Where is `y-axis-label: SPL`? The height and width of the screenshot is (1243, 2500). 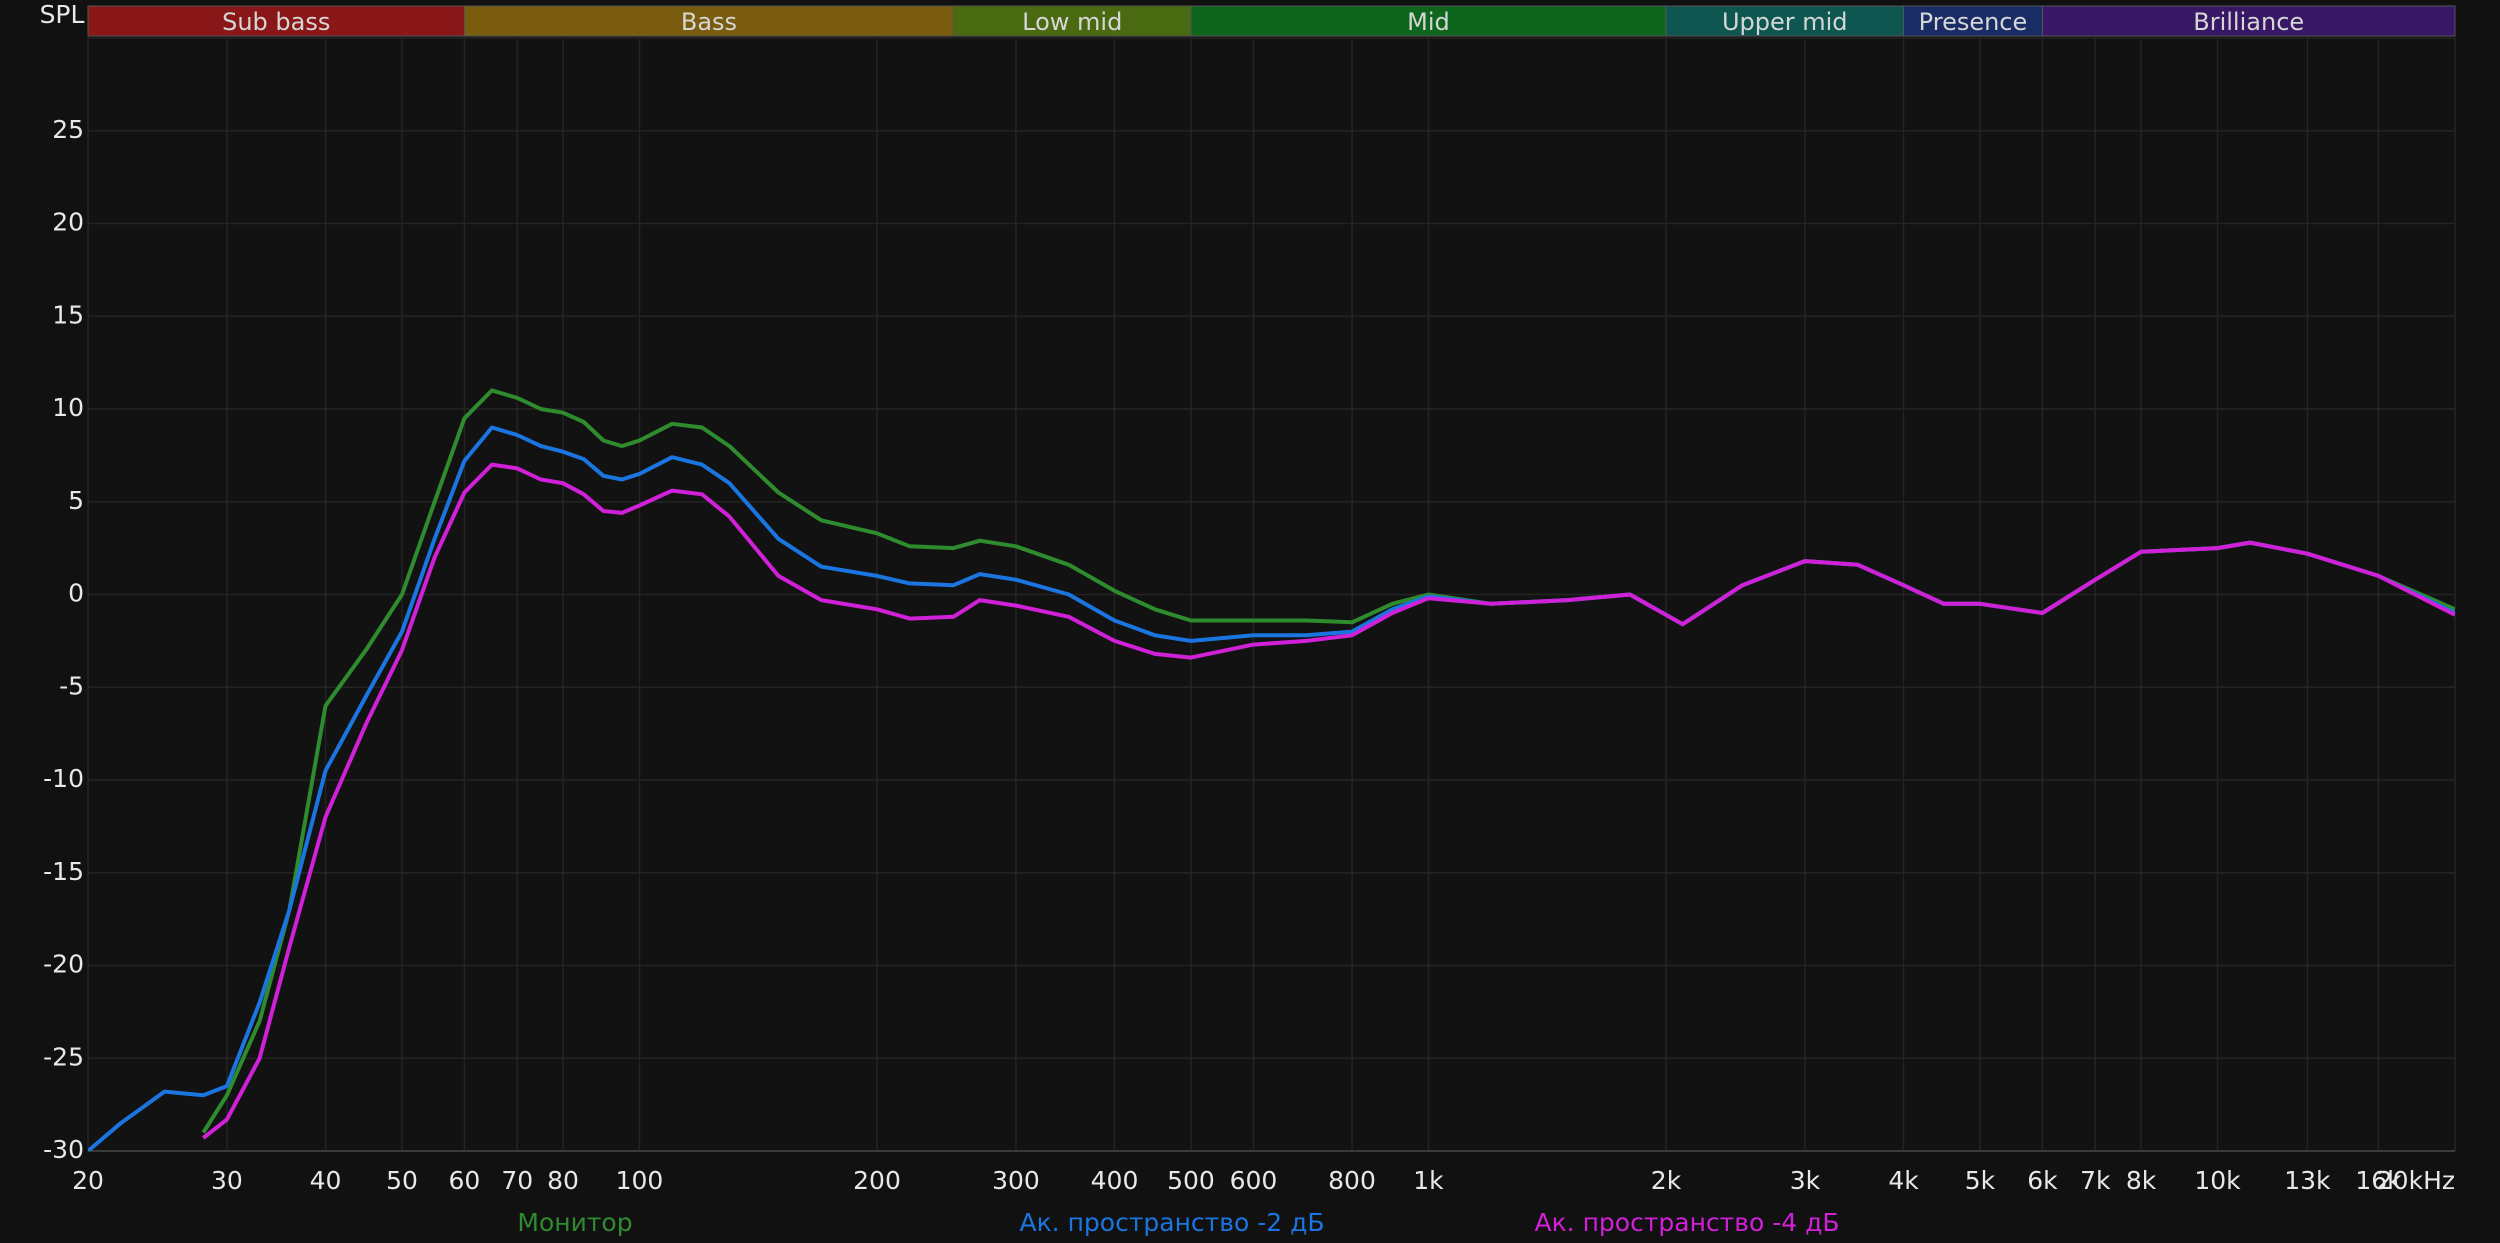
y-axis-label: SPL is located at coordinates (62, 14).